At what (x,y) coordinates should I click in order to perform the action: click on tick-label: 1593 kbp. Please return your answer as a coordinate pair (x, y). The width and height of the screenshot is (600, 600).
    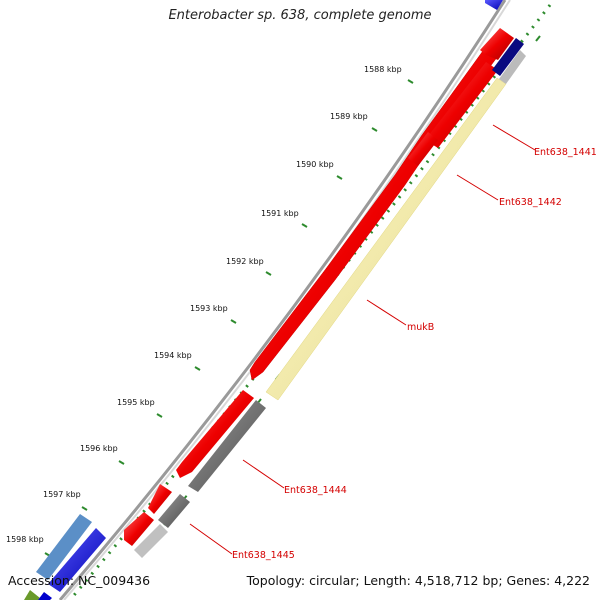
    Looking at the image, I should click on (209, 308).